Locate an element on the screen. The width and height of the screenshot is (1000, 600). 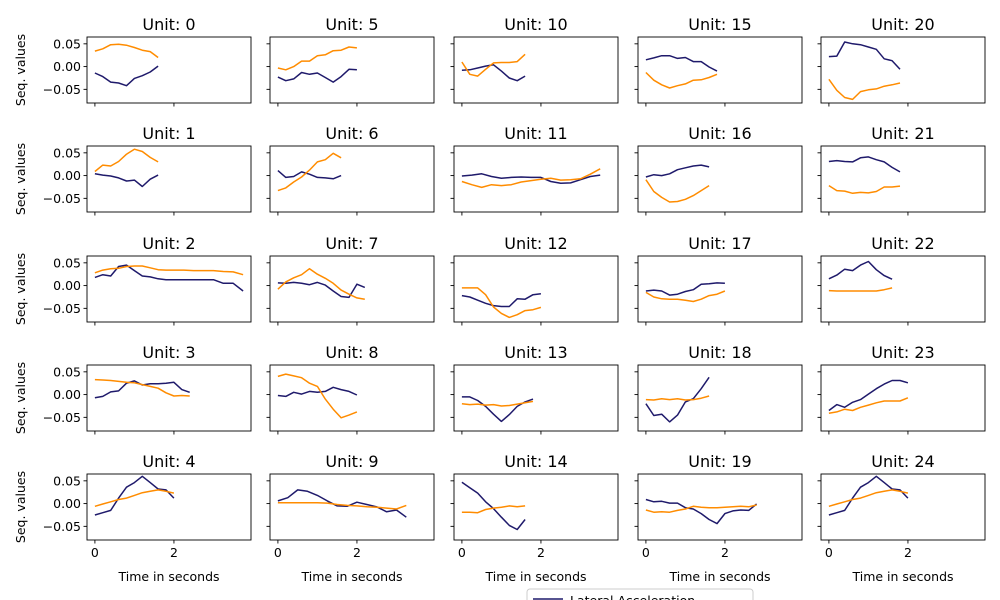
subplot-title: Unit: 8 is located at coordinates (351, 352).